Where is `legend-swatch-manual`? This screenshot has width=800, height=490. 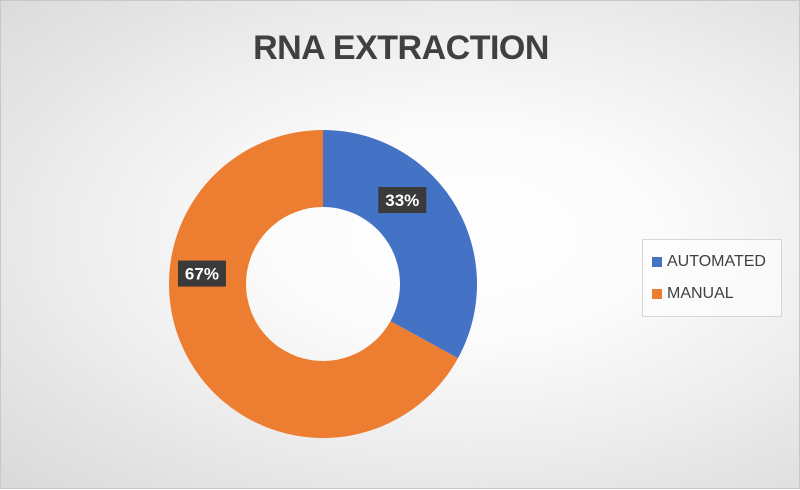
legend-swatch-manual is located at coordinates (657, 294).